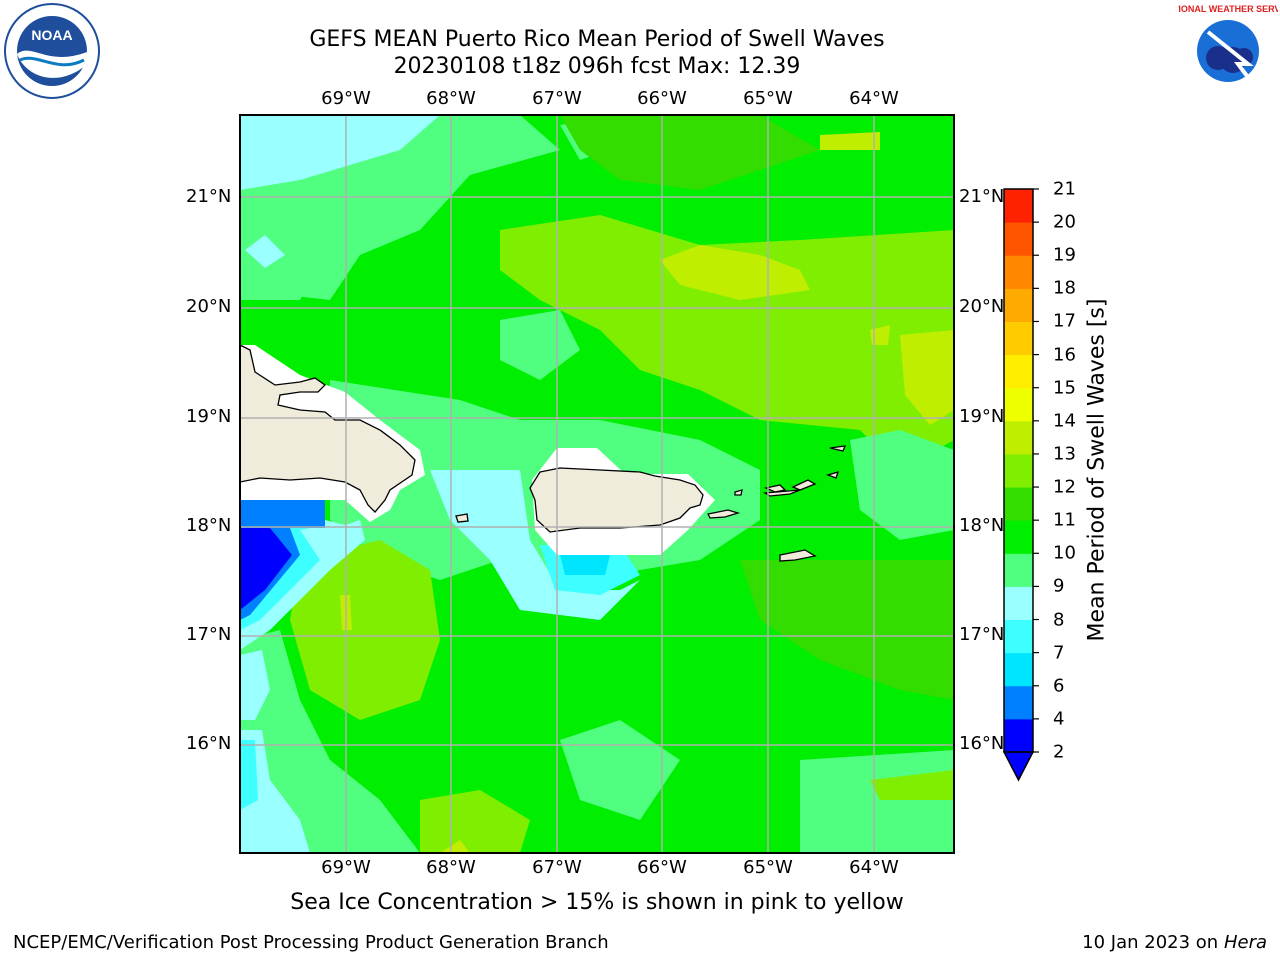 The image size is (1280, 960). Describe the element at coordinates (768, 867) in the screenshot. I see `lon-label-bottom: 65°W` at that location.